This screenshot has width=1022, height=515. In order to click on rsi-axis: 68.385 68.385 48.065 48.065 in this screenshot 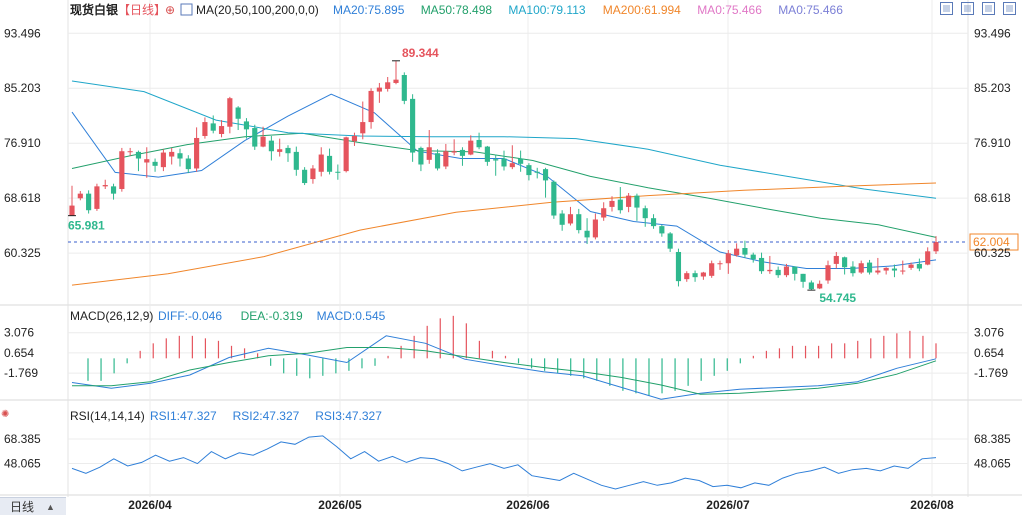, I will do `click(507, 451)`.